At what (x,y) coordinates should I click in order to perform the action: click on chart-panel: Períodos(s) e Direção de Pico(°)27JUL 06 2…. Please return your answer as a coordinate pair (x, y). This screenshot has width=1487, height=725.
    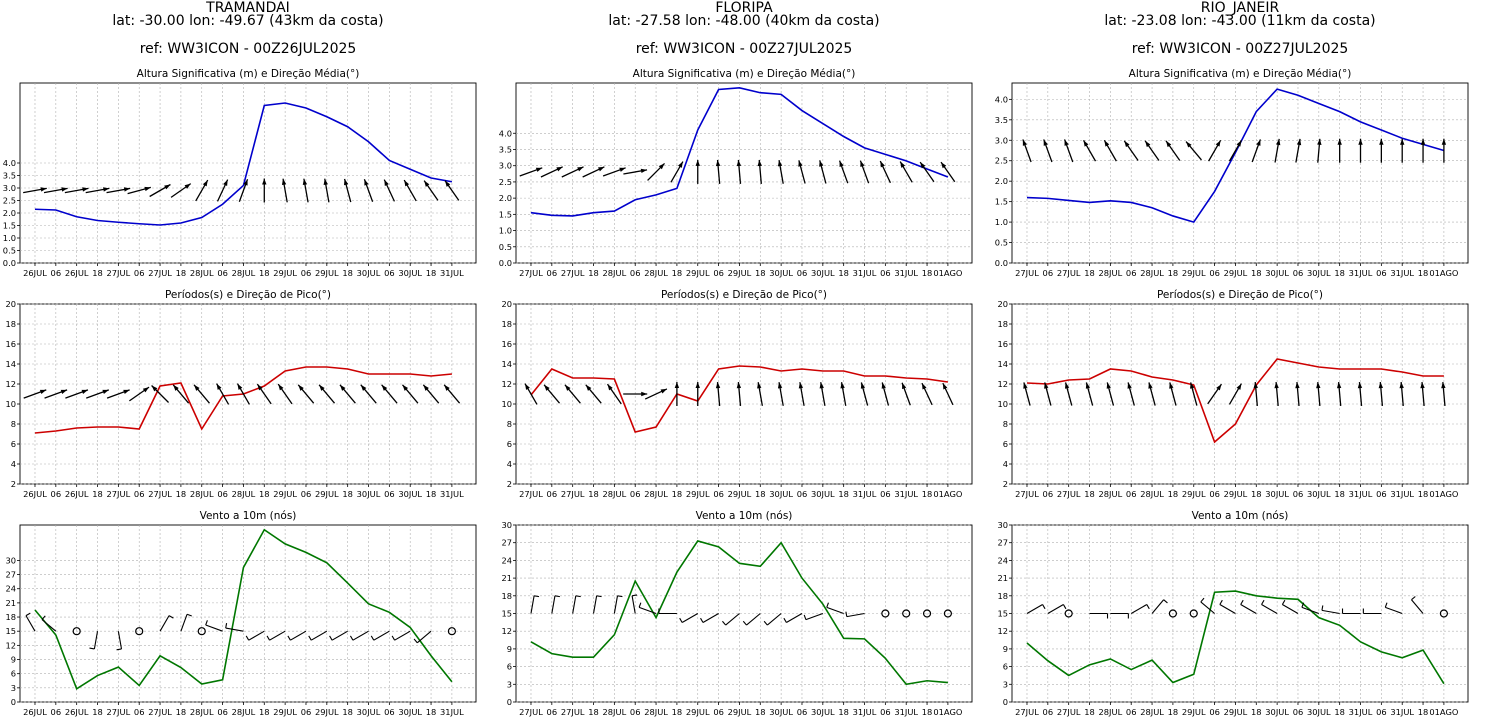
    Looking at the image, I should click on (1233, 394).